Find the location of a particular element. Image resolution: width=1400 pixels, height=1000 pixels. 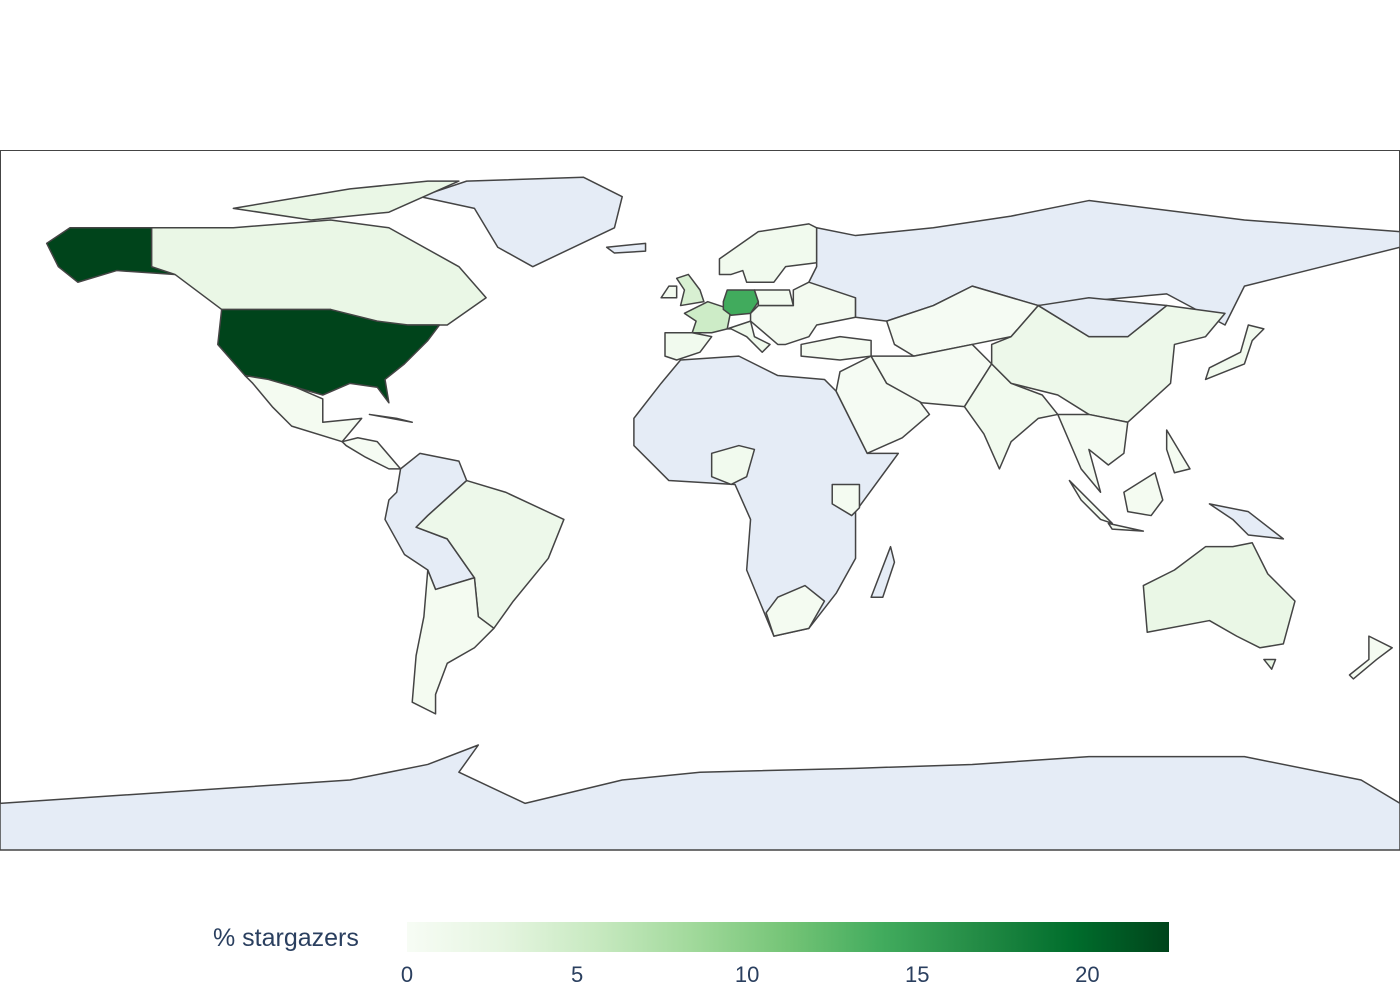

country-southeast-asia is located at coordinates (1093, 453).